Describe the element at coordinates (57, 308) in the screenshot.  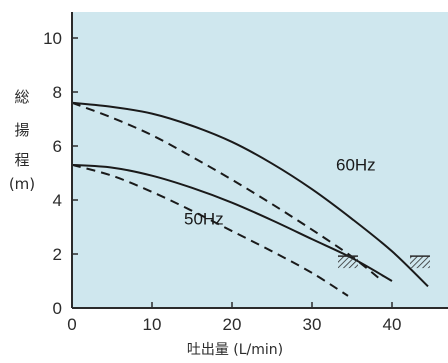
I see `y-tick-label-0: 0` at that location.